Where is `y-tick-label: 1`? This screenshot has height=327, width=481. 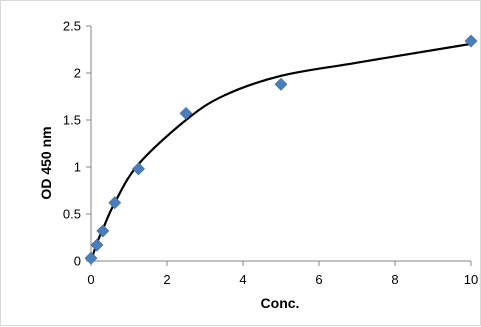
y-tick-label: 1 is located at coordinates (77, 167).